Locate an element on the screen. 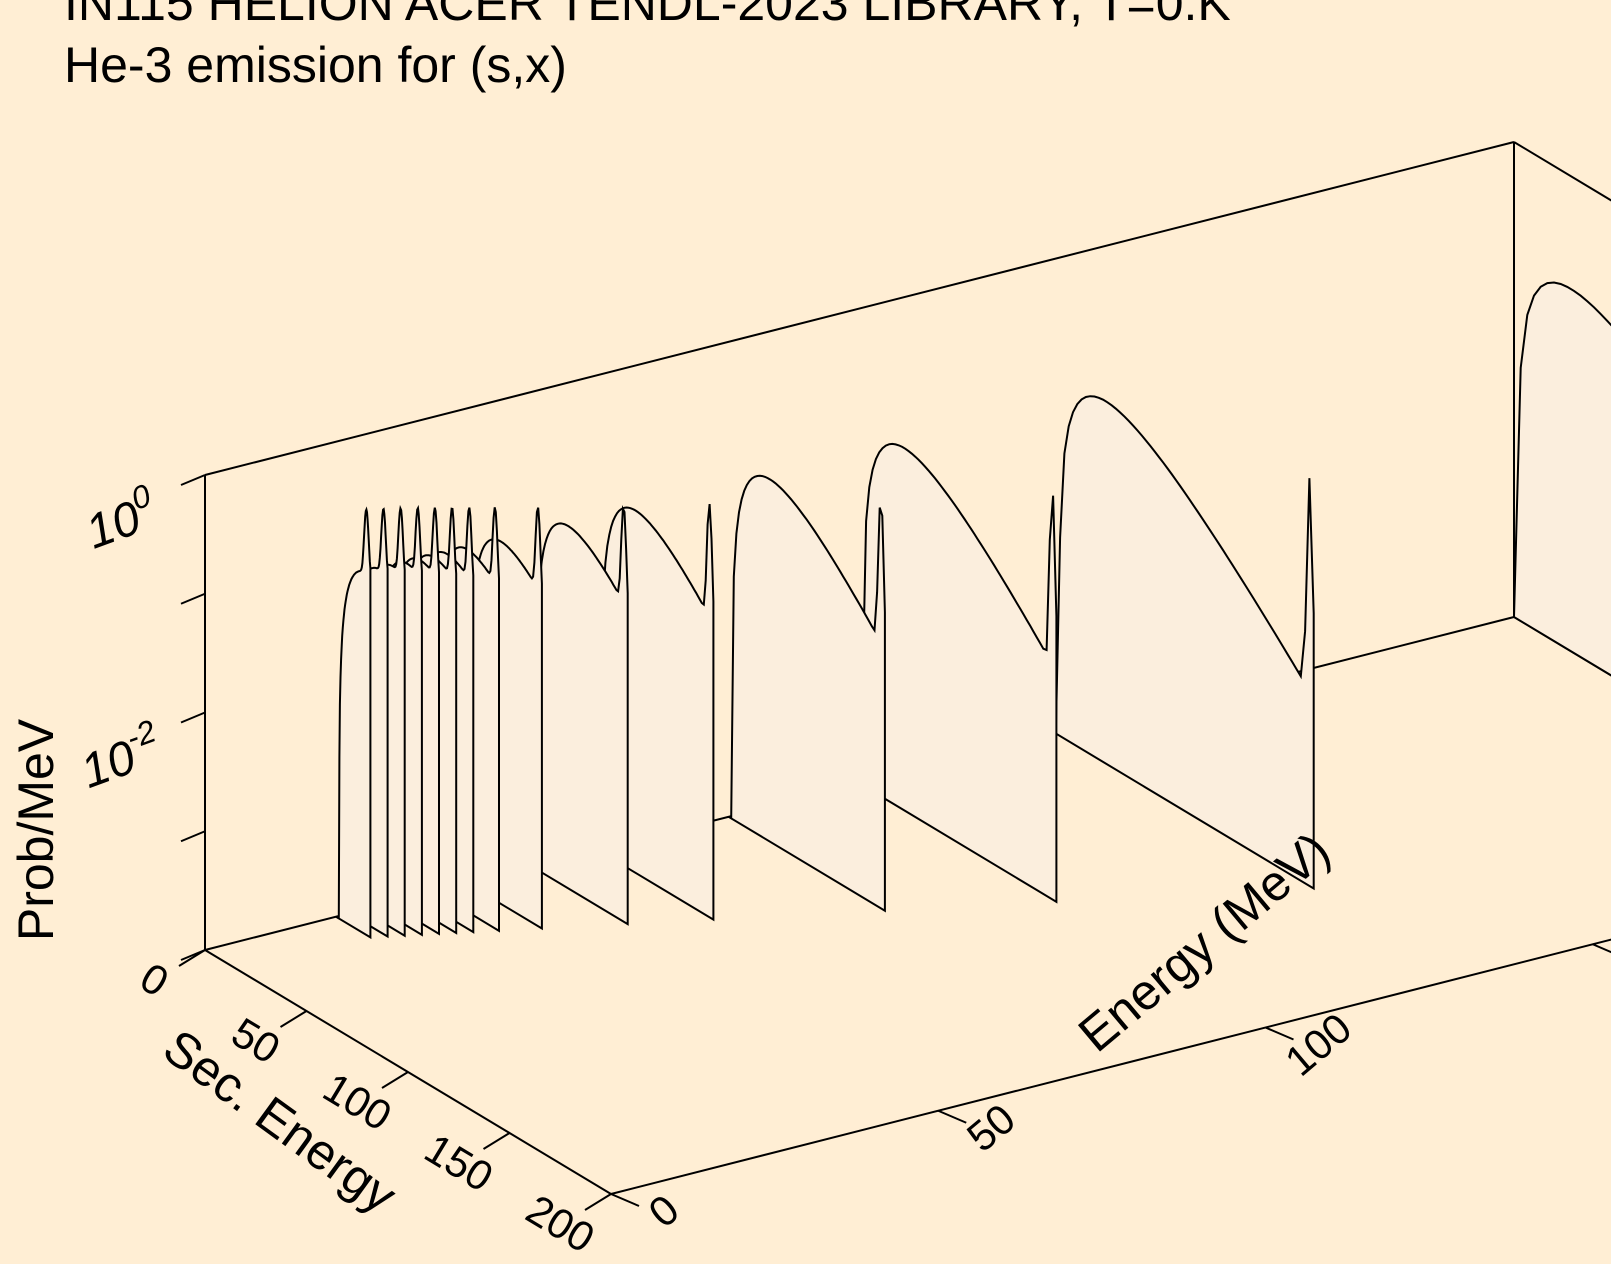 The height and width of the screenshot is (1264, 1611). spectrum-curve-130mev is located at coordinates (1184, 643).